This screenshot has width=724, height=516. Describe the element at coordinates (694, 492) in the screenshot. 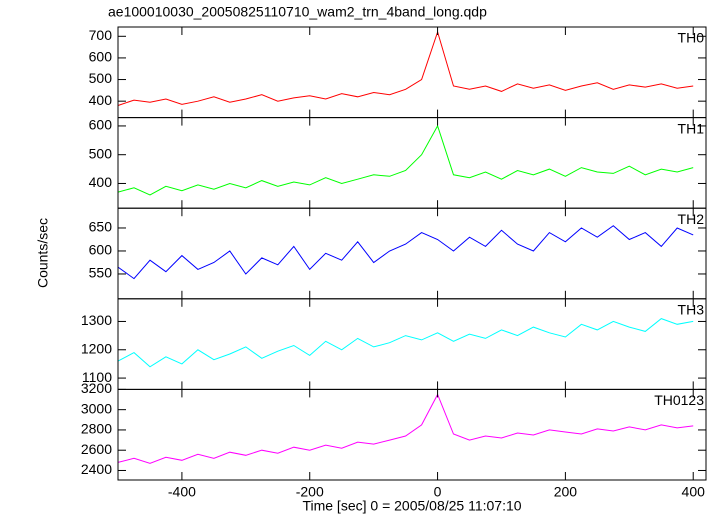

I see `x-tick-label: 400` at that location.